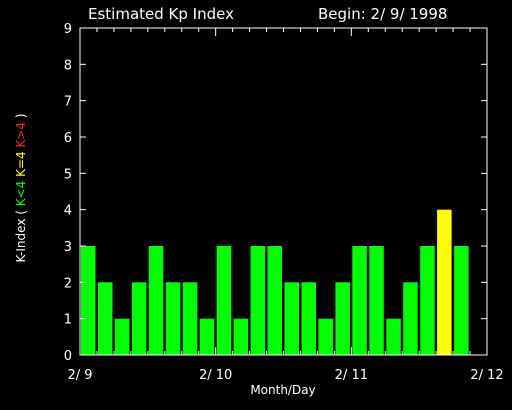 This screenshot has height=410, width=512. Describe the element at coordinates (79, 375) in the screenshot. I see `x-tick-label: 2/ 9` at that location.